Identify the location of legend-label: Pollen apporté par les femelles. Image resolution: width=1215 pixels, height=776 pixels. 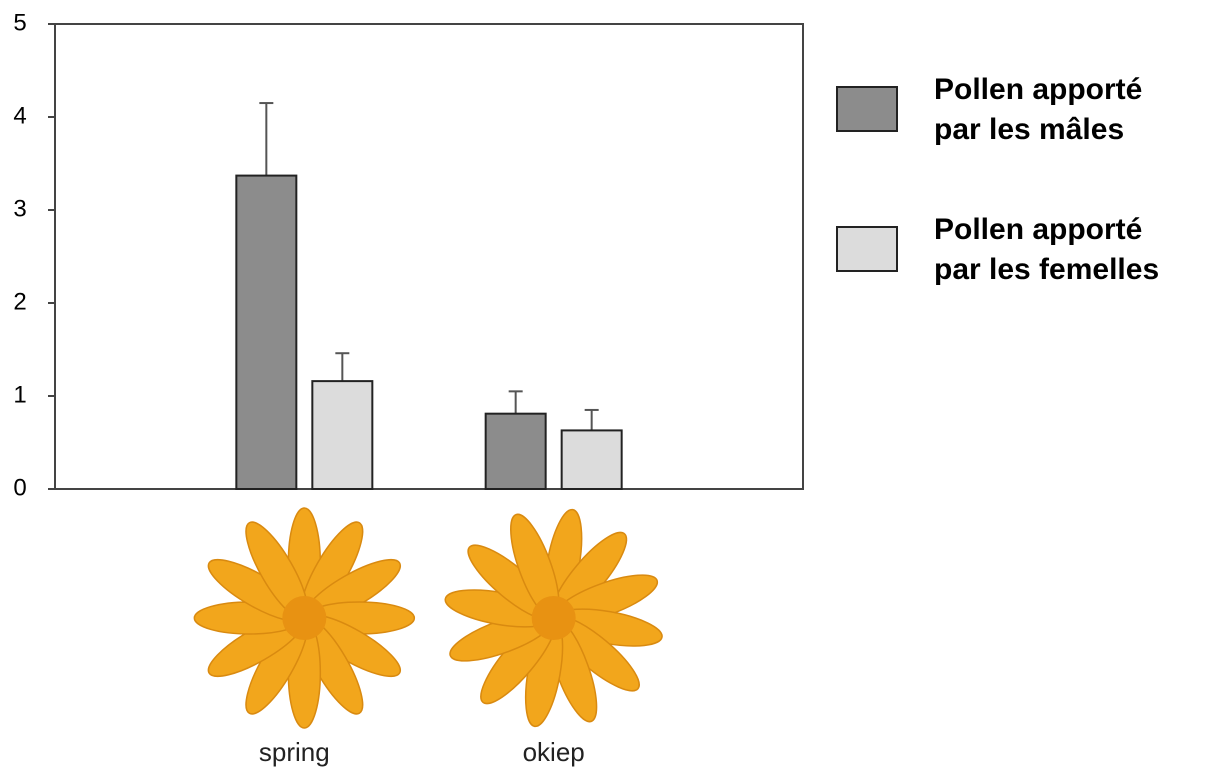
(1047, 249).